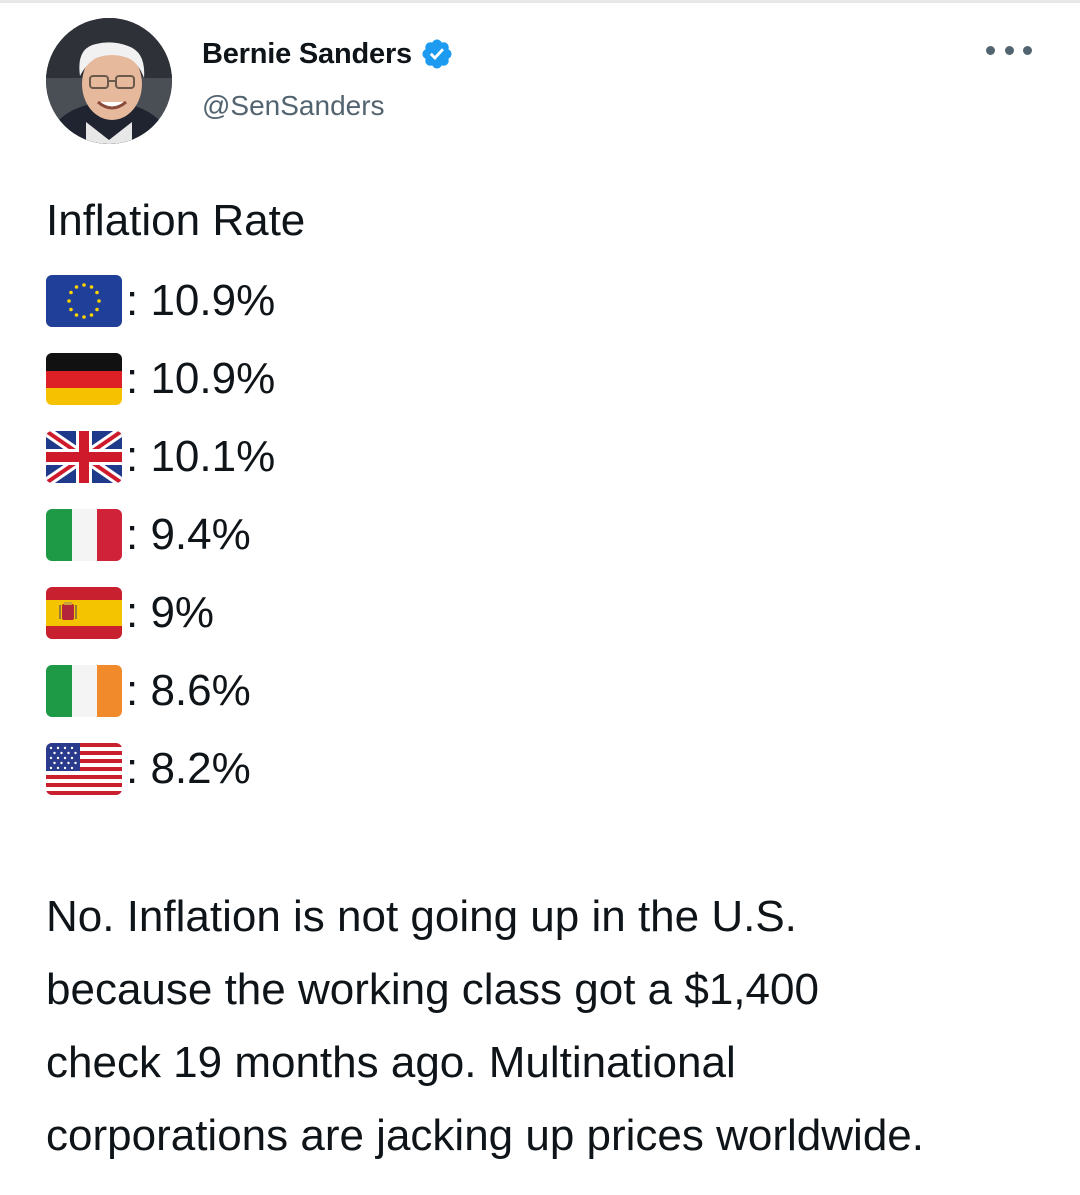  I want to click on rate-row-spain: : 9%, so click(346, 613).